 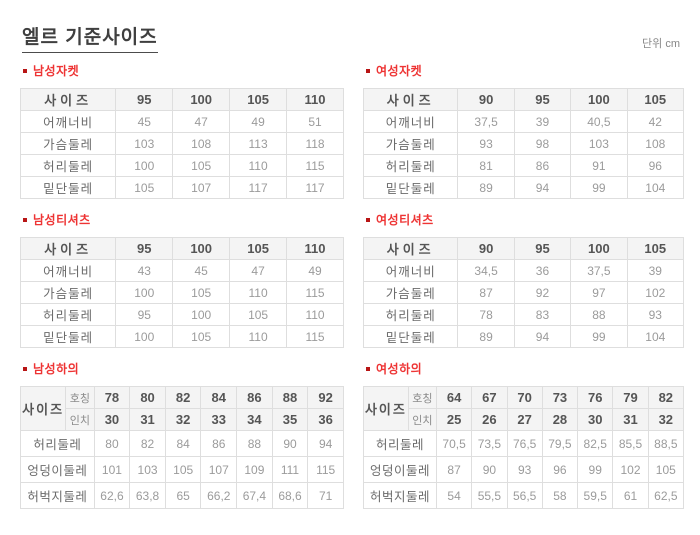 I want to click on size-column-header: 33, so click(x=219, y=419).